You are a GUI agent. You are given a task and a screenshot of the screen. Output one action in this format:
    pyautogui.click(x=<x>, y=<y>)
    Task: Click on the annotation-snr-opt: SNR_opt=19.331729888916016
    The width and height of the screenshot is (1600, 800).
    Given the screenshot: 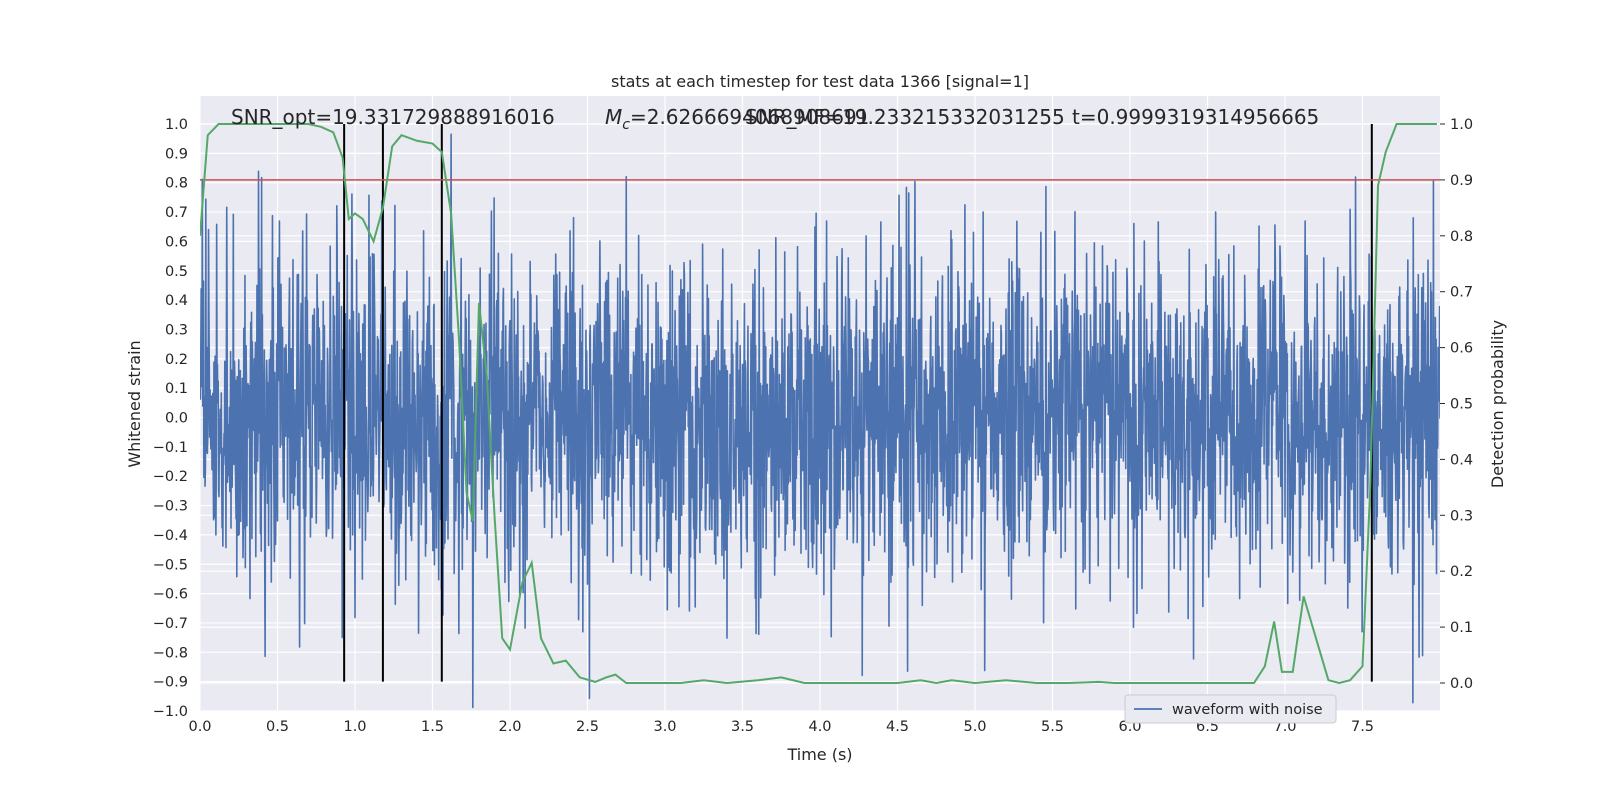 What is the action you would take?
    pyautogui.click(x=393, y=117)
    